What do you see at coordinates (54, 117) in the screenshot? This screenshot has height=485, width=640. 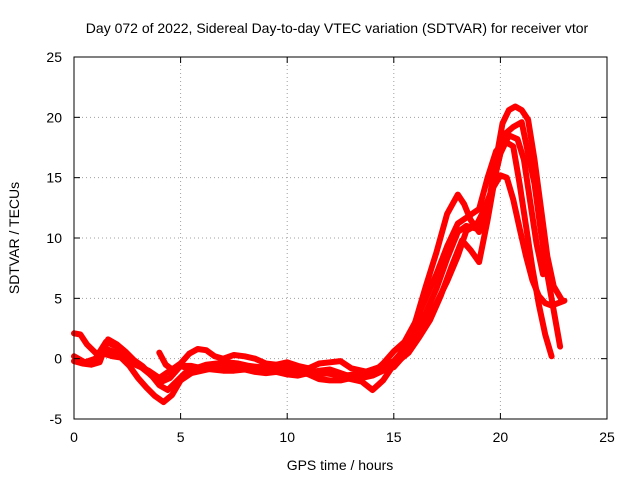 I see `y-tick-label: 20` at bounding box center [54, 117].